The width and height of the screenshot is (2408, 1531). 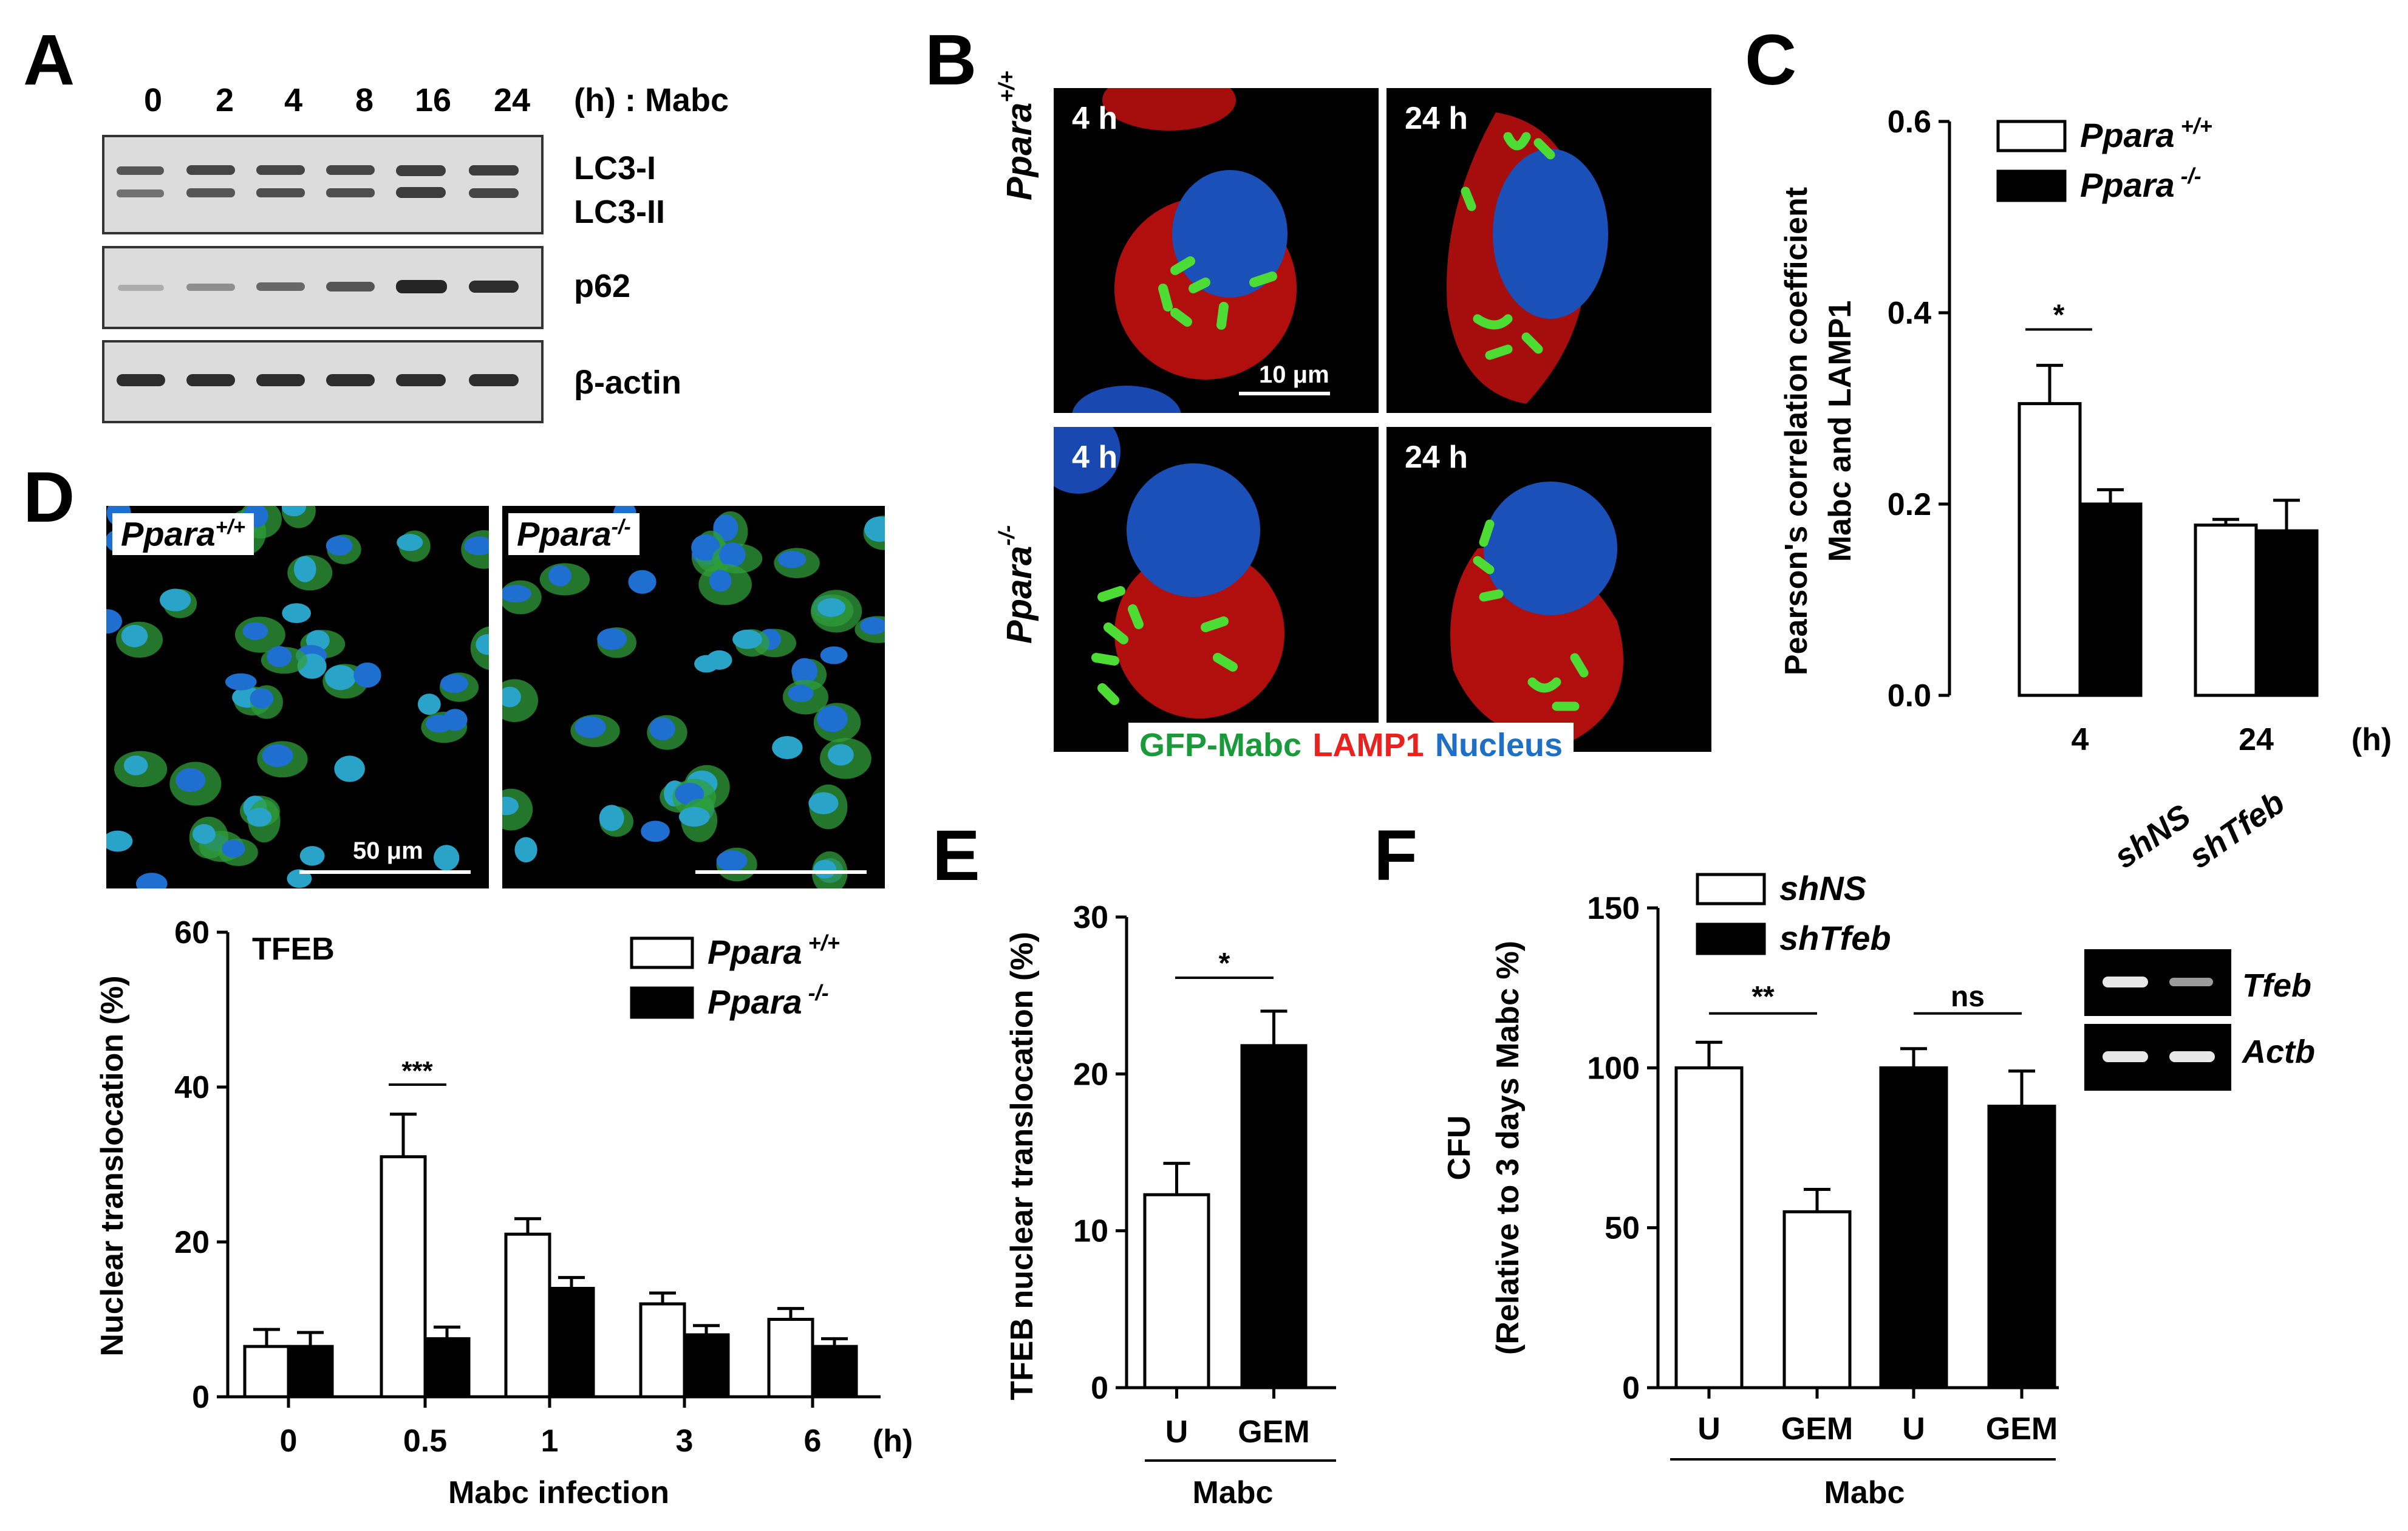 I want to click on gel-actb, so click(x=2157, y=1057).